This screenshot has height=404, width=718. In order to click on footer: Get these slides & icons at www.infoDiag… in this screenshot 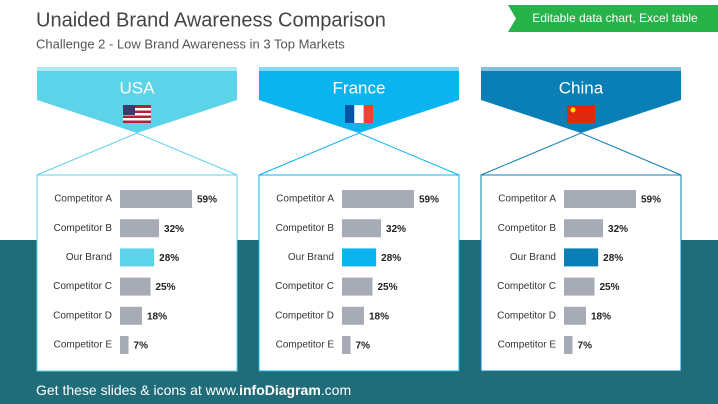, I will do `click(193, 390)`.